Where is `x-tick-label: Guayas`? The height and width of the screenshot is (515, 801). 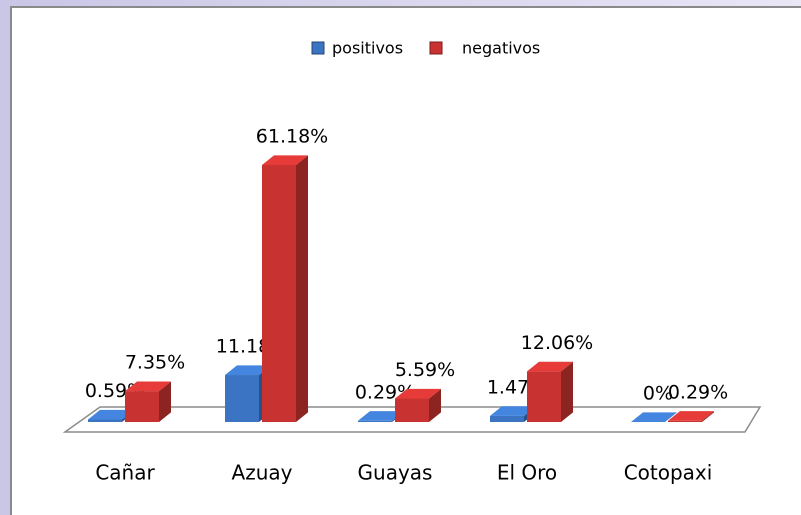
x-tick-label: Guayas is located at coordinates (395, 473).